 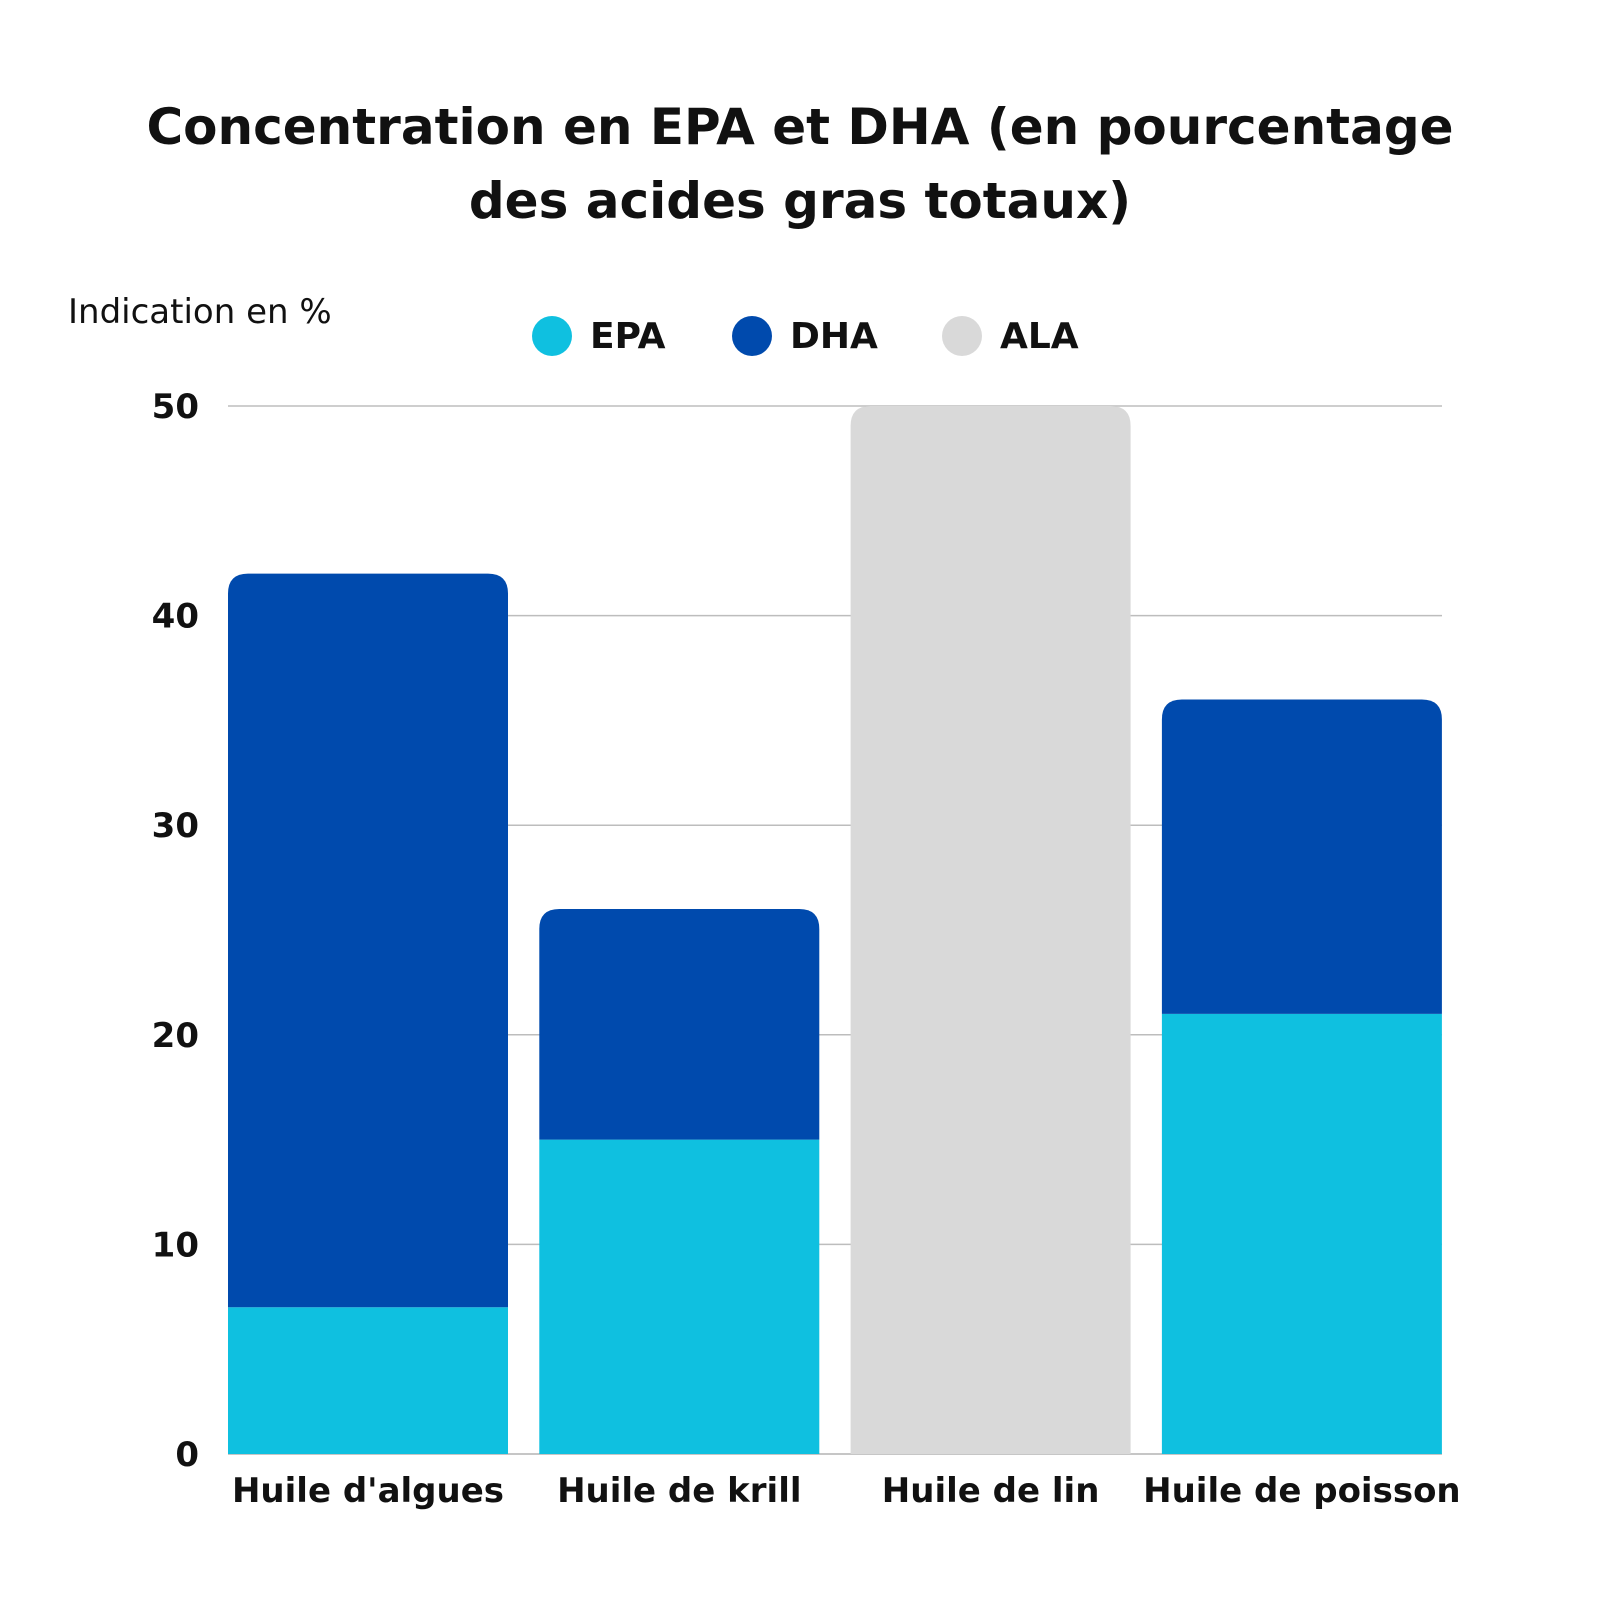 I want to click on legend-item-epa: EPA, so click(x=599, y=336).